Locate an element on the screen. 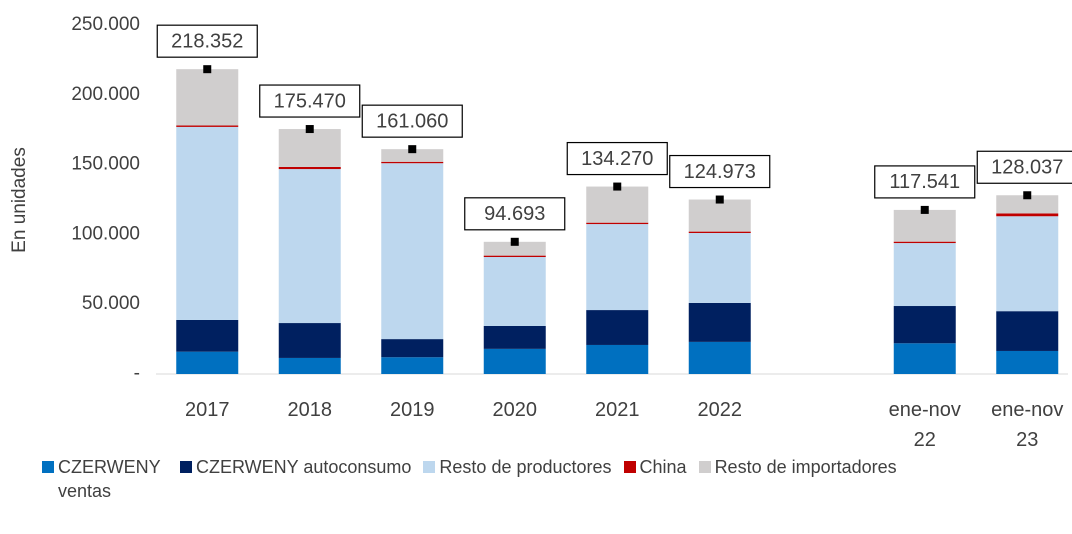 This screenshot has height=534, width=1072. total-label: 94.693 is located at coordinates (514, 214).